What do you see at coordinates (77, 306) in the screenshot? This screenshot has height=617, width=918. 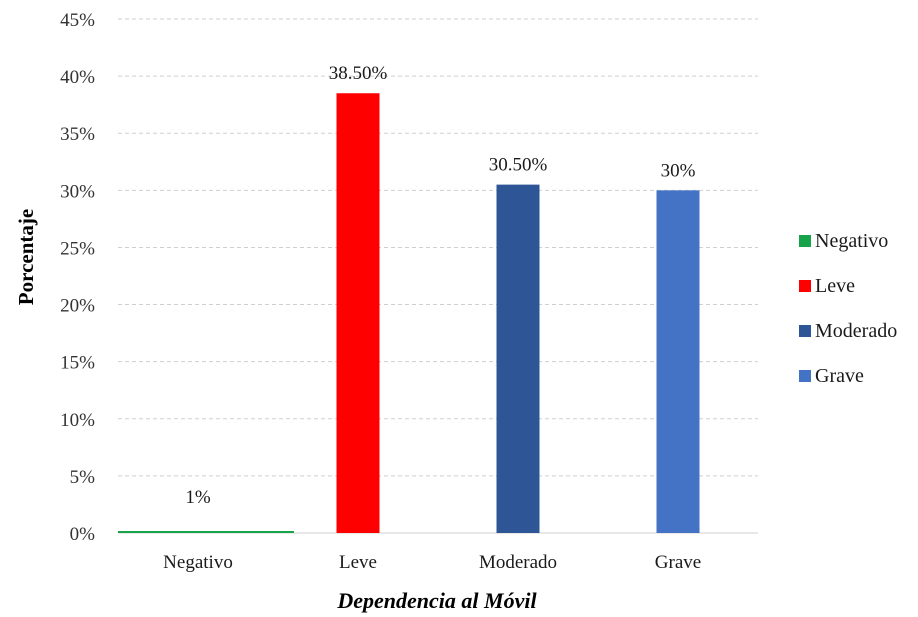 I see `y-tick-label: 20%` at bounding box center [77, 306].